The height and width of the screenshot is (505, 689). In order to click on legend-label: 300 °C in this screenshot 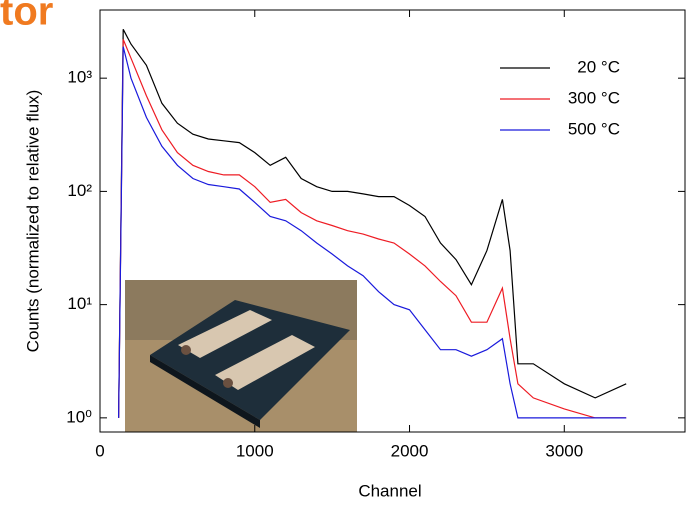, I will do `click(594, 97)`.